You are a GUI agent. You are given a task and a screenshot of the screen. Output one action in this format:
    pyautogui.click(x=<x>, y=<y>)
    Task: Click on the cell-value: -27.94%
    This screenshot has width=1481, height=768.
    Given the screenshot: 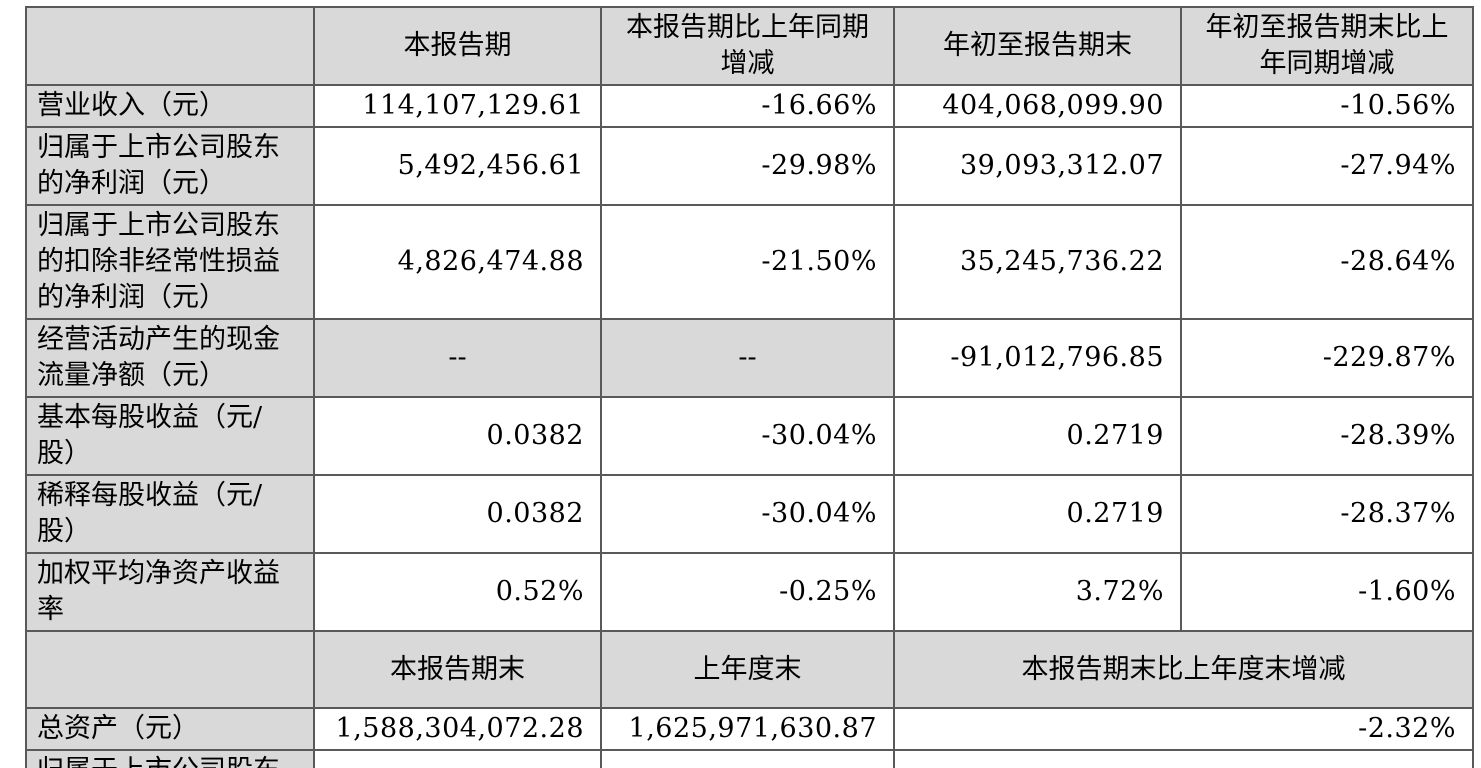 What is the action you would take?
    pyautogui.click(x=1327, y=166)
    